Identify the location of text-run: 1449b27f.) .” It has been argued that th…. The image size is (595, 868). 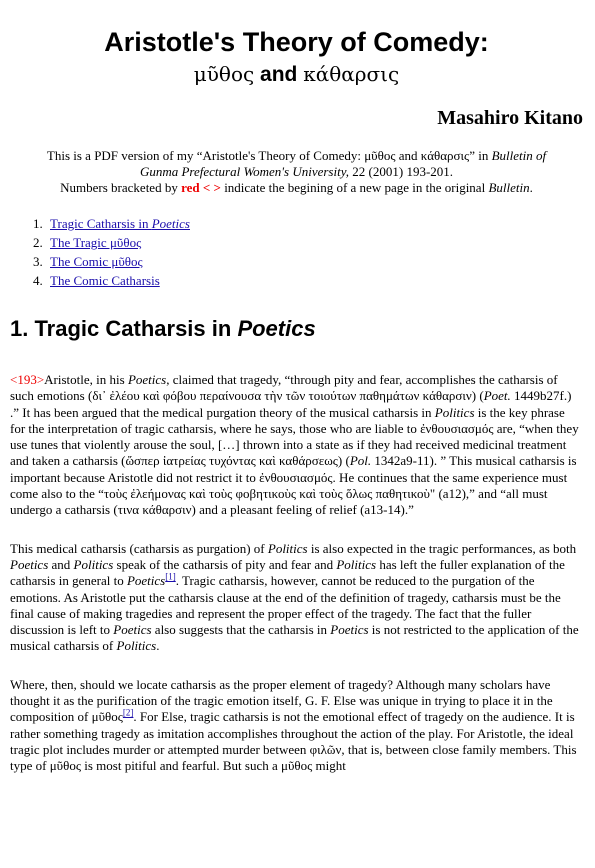
(291, 404).